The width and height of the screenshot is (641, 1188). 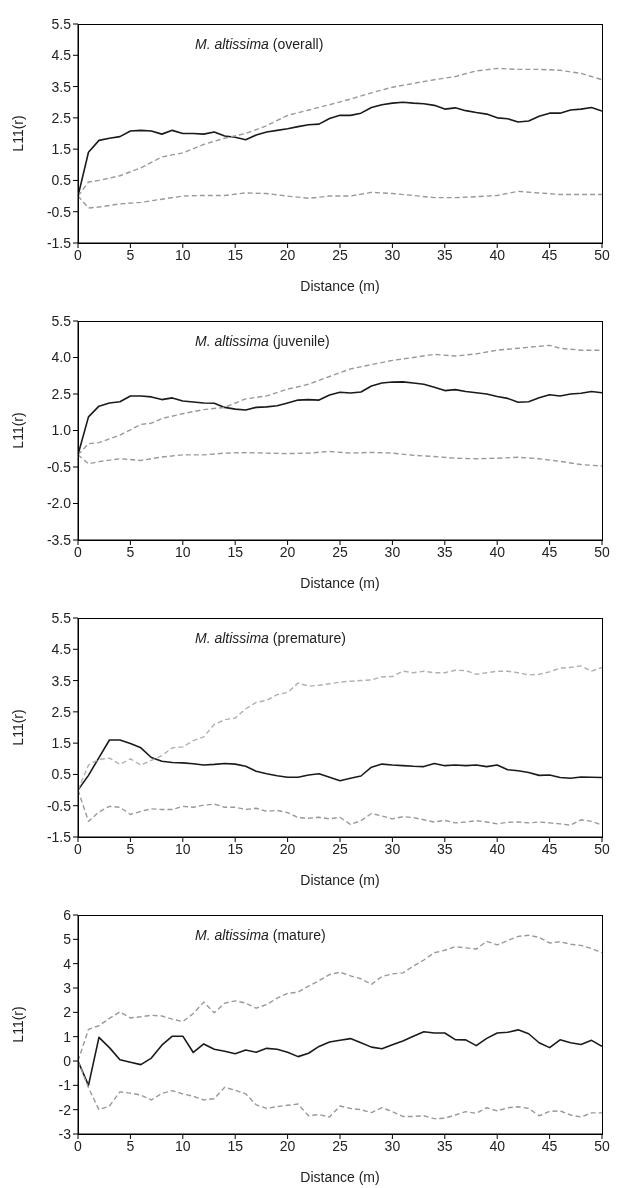 What do you see at coordinates (65, 1085) in the screenshot?
I see `y-tick-label: -1` at bounding box center [65, 1085].